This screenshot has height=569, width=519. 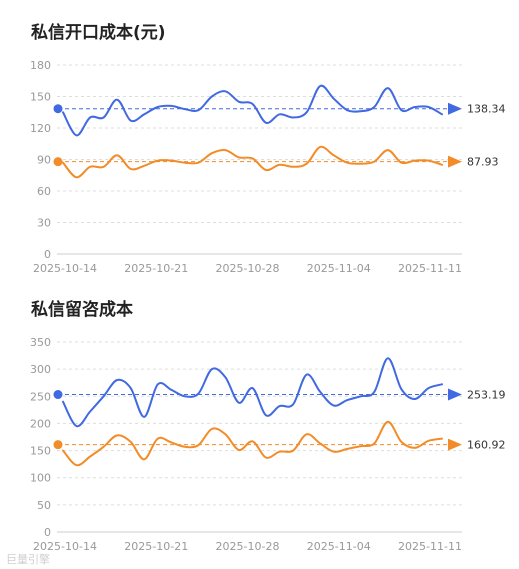 I want to click on y-tick-label: 0, so click(x=47, y=254).